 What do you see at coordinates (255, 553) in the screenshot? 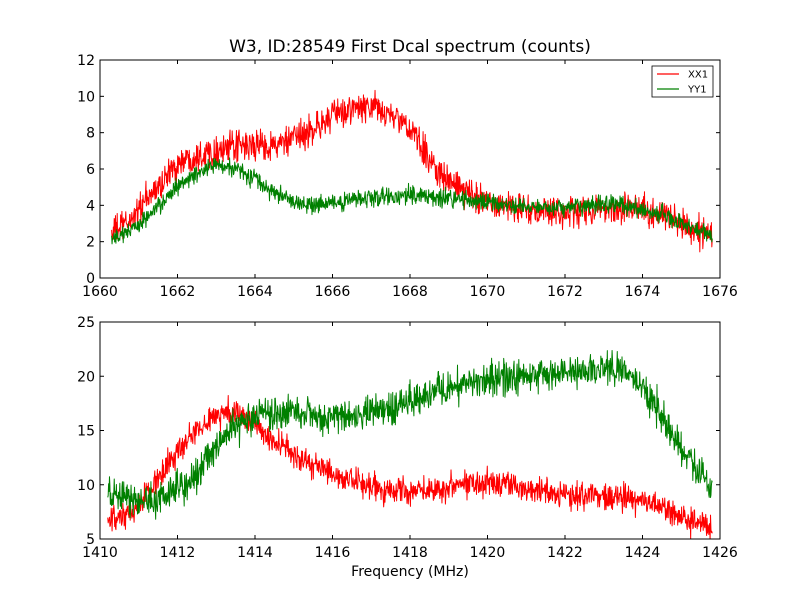
I see `chart-bottom-x-tick-label: 1414` at bounding box center [255, 553].